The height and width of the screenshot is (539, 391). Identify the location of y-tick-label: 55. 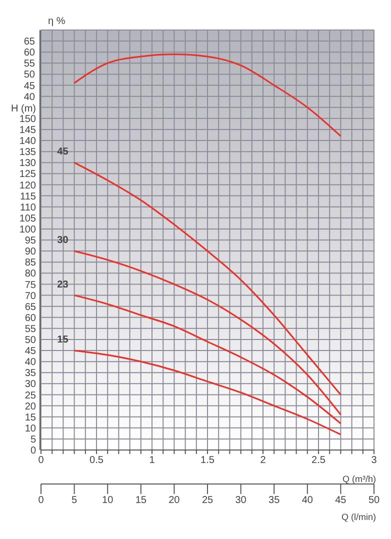
(30, 329).